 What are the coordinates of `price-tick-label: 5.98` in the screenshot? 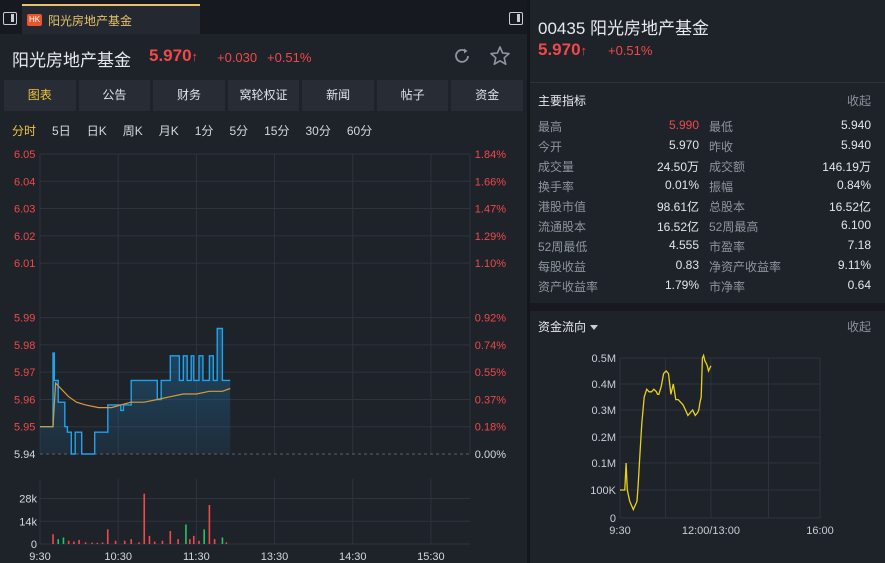 It's located at (24, 346).